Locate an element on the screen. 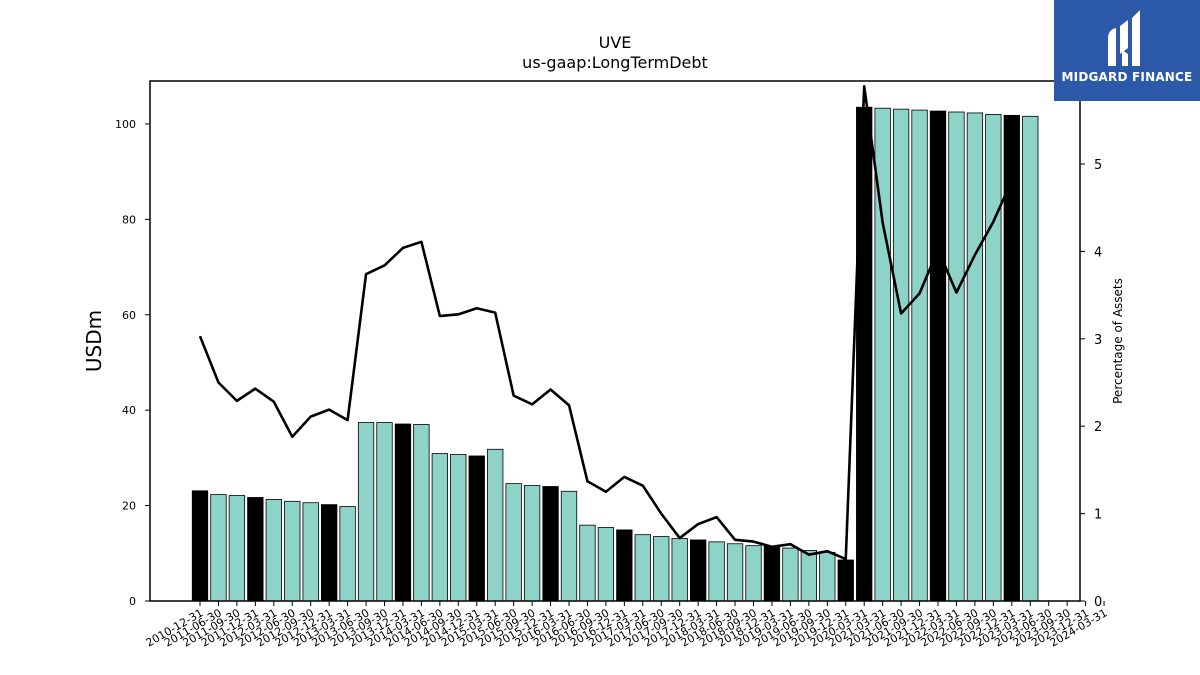 The width and height of the screenshot is (1200, 675). logo-text: MIDGARD FINANCE is located at coordinates (1127, 77).